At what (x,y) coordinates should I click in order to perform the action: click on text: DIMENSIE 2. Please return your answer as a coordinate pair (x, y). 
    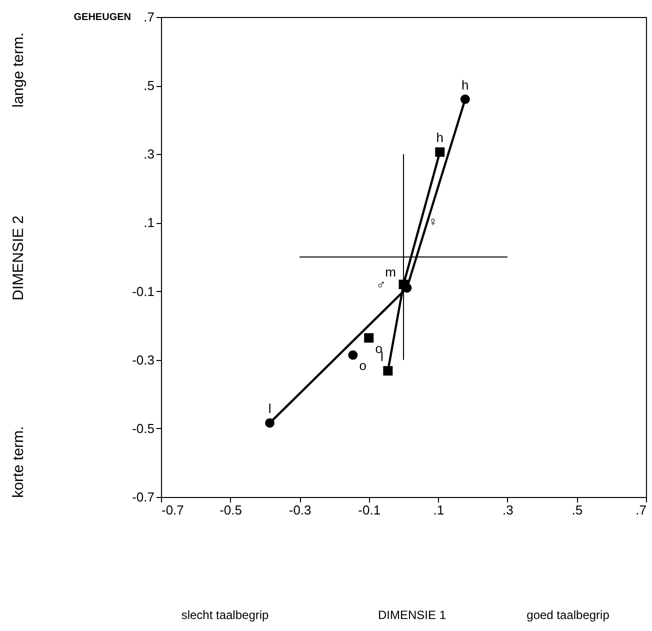
    Looking at the image, I should click on (18, 258).